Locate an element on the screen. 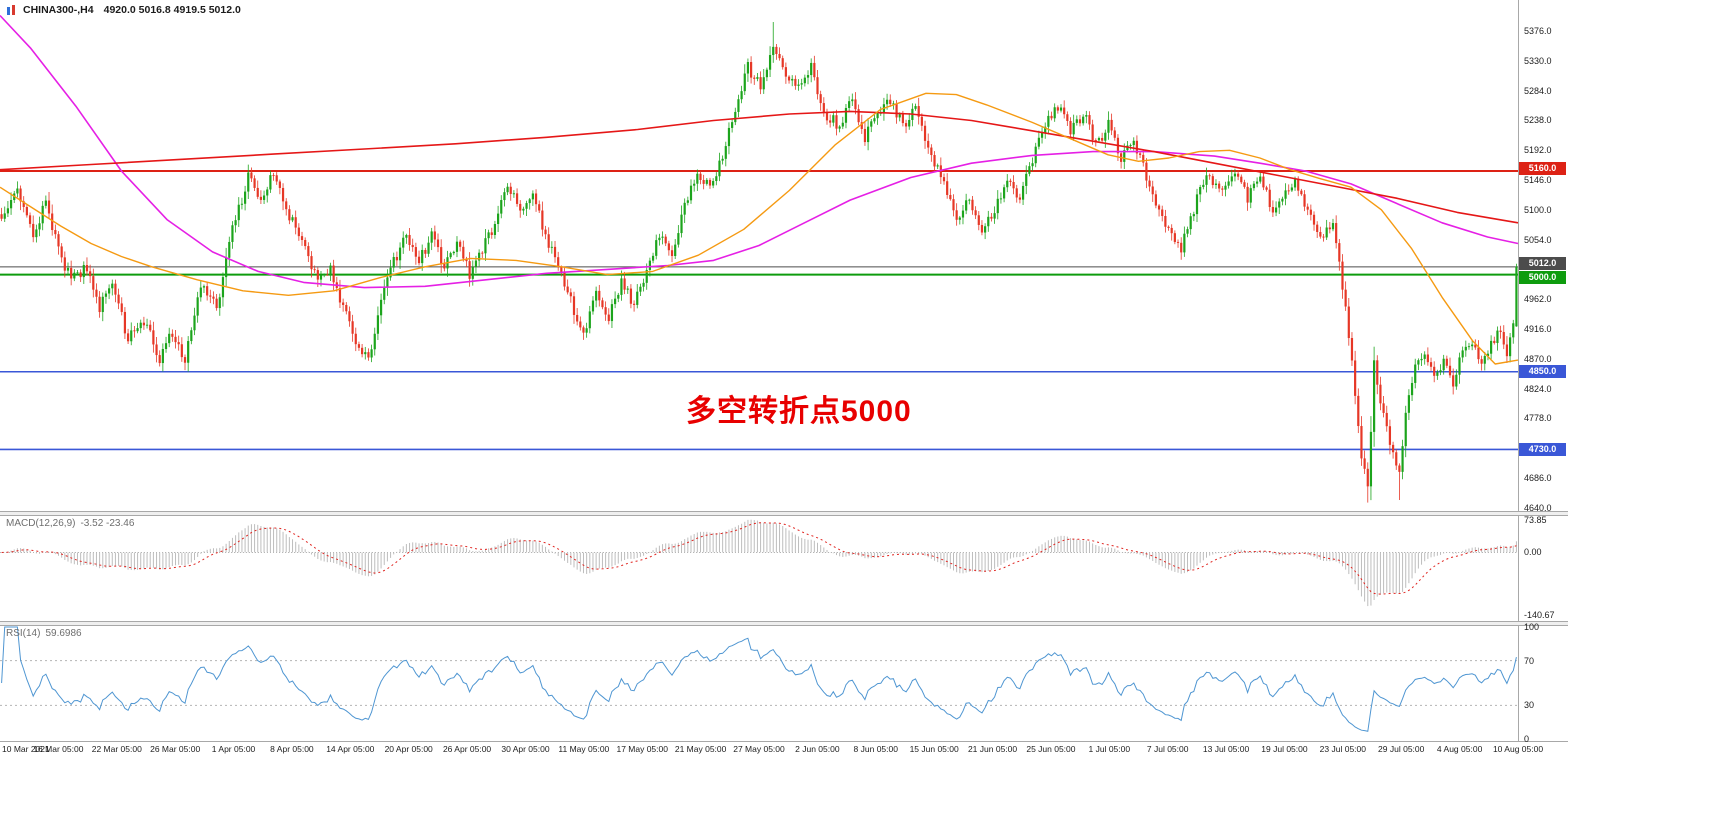 The image size is (1730, 837). date-label: 8 Jun 05:00 is located at coordinates (875, 749).